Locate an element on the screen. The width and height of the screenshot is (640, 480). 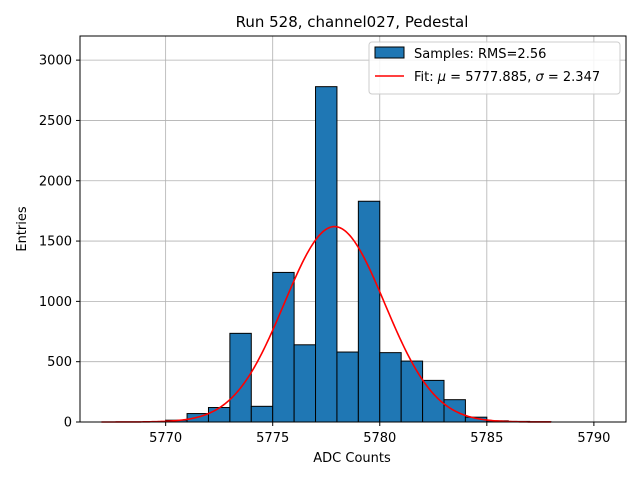
legend-label-fit: Fit: μ = 5777.885, σ = 2.347 is located at coordinates (507, 77).